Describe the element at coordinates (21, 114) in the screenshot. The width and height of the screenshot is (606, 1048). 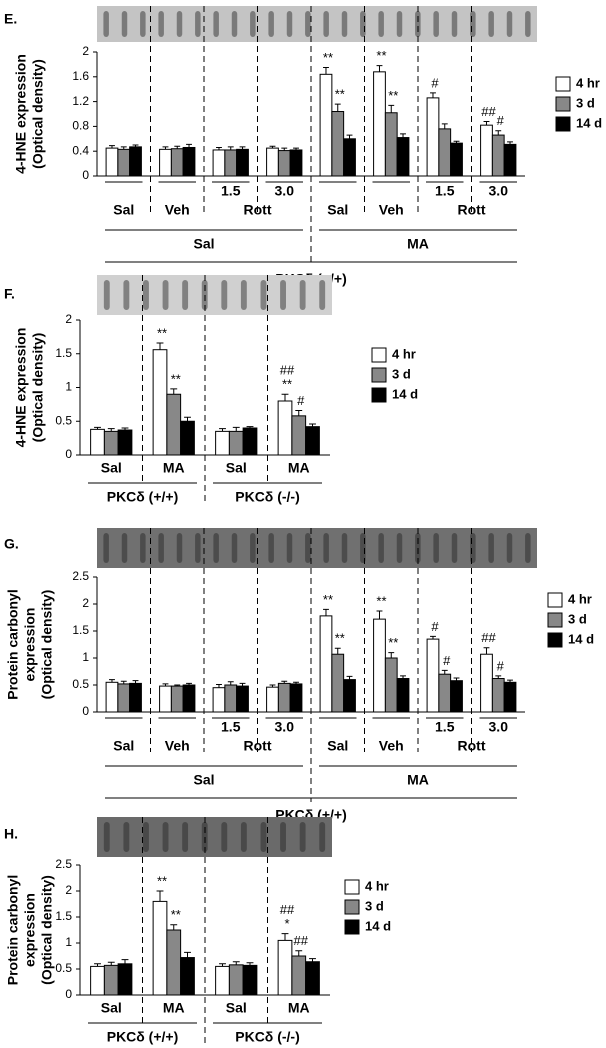
I see `y-axis-label: 4-HNE expression` at that location.